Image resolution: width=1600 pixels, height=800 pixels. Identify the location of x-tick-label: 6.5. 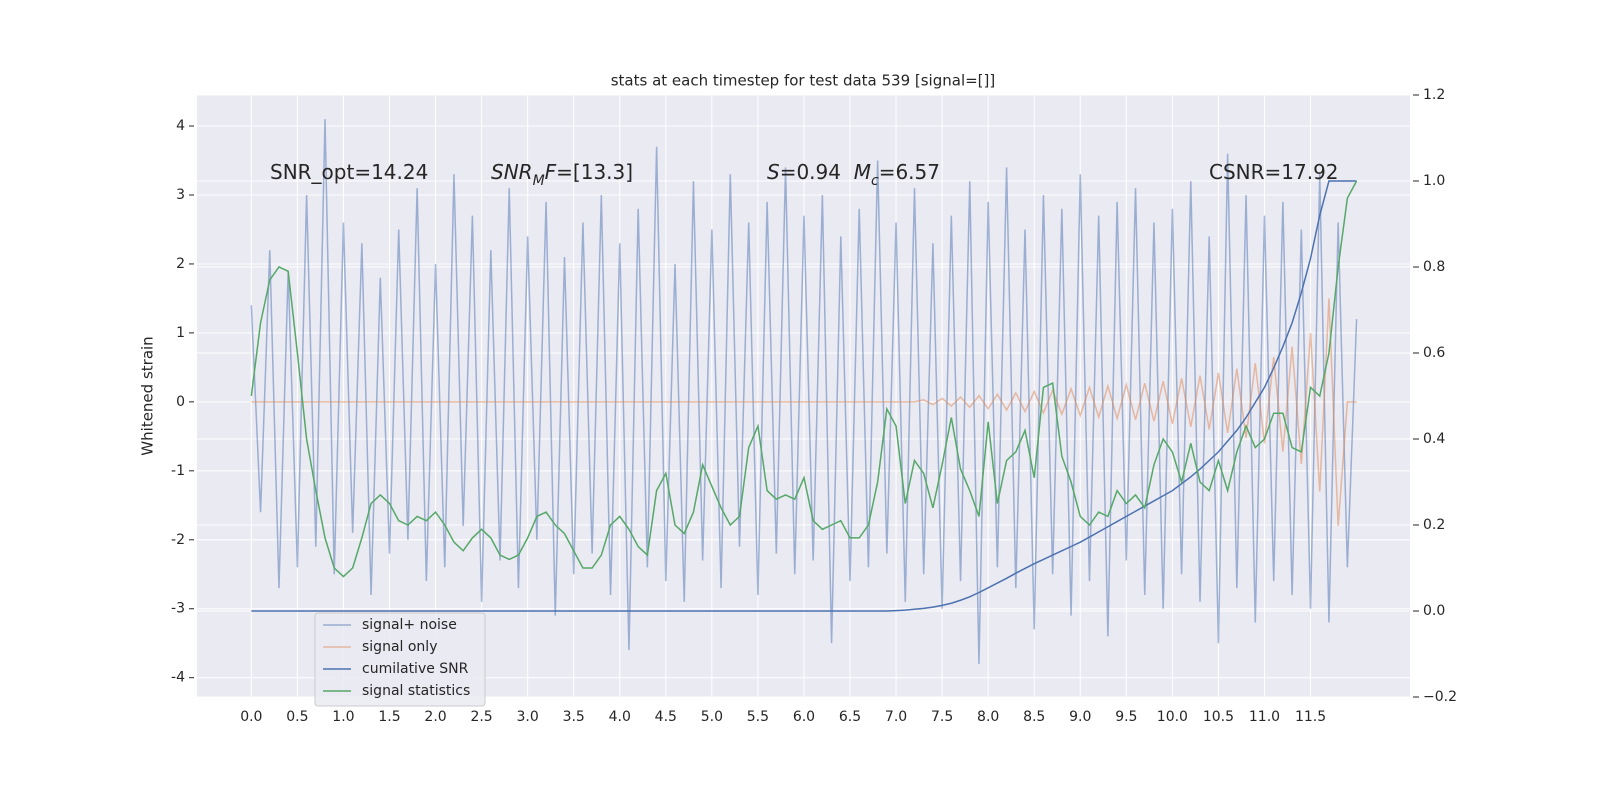
(850, 717).